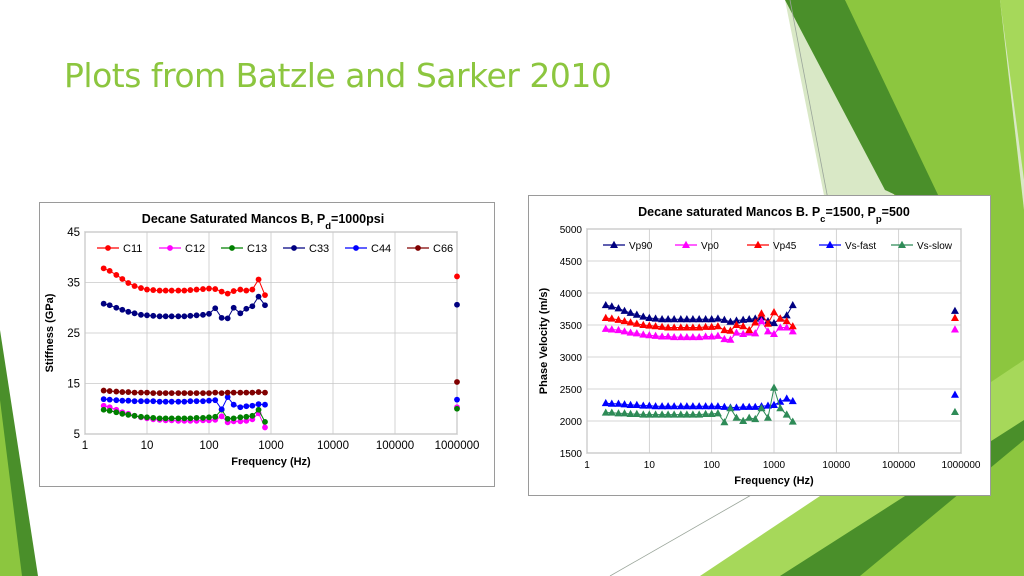  I want to click on y-tick-label: 3500, so click(571, 326).